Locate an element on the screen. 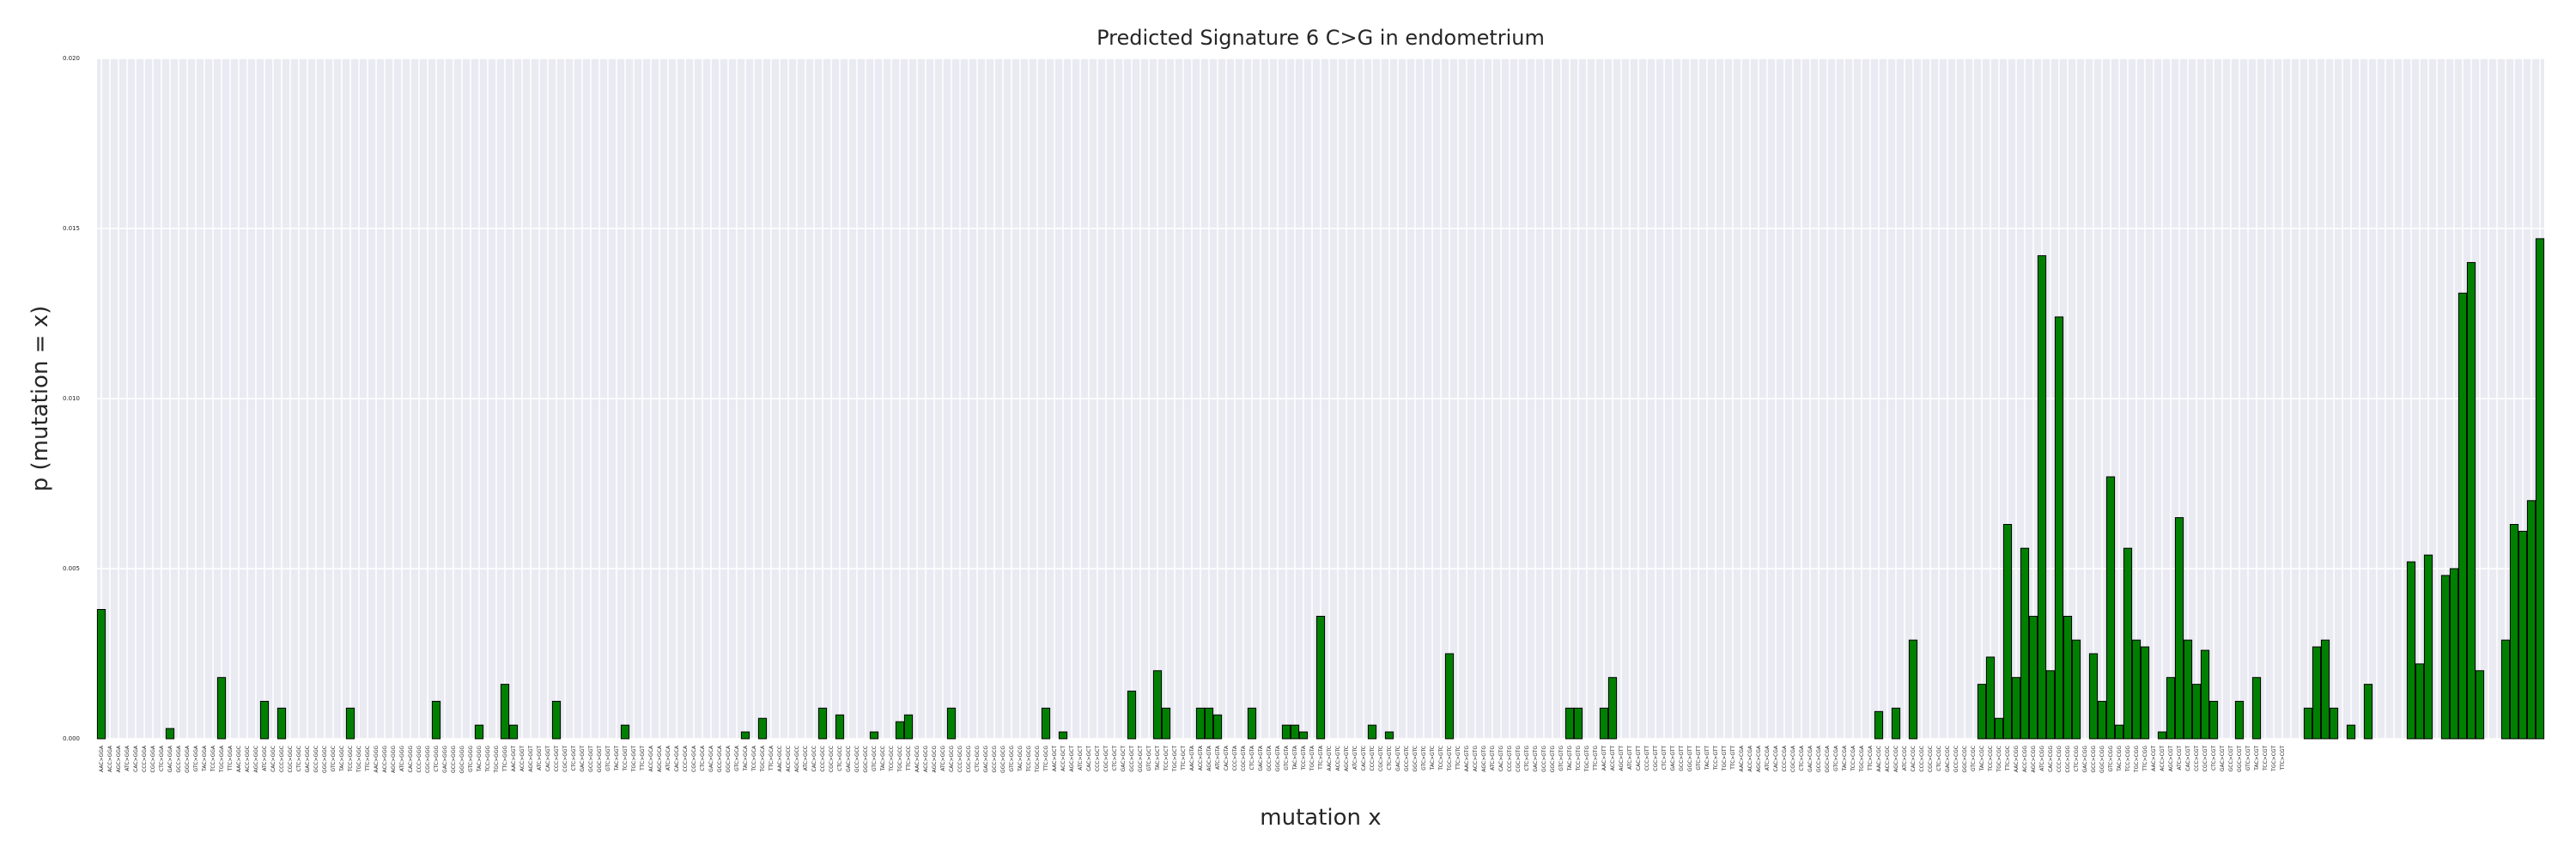  x-tick-label: AGC>GCC is located at coordinates (797, 759).